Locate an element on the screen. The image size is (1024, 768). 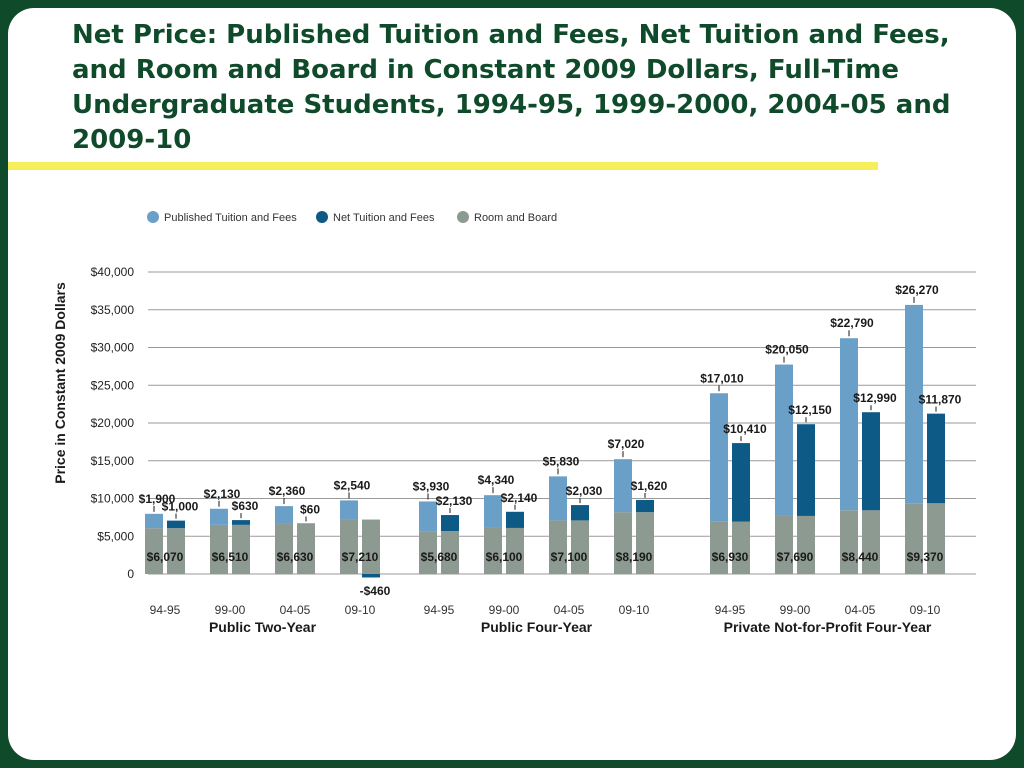
value-label-room-board: $6,930 is located at coordinates (730, 557).